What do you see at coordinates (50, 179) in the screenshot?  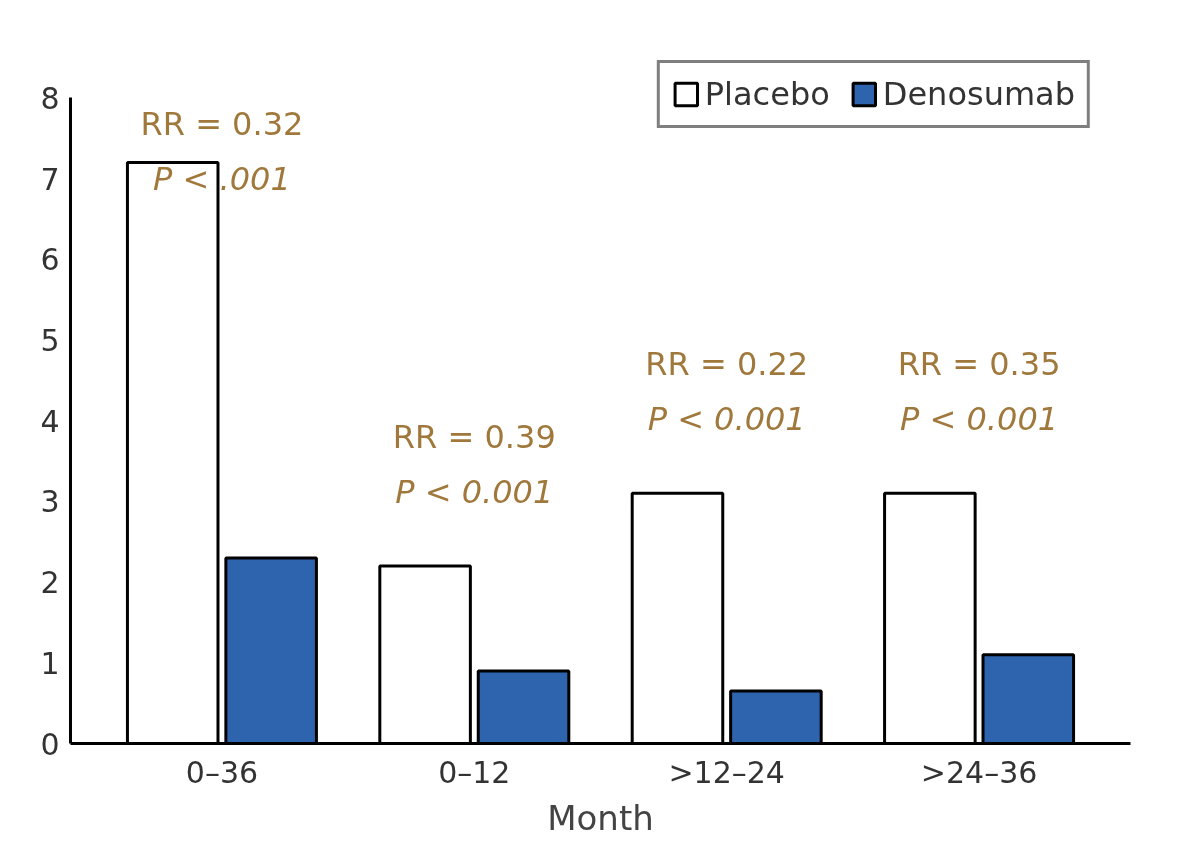 I see `y-tick-label: 7` at bounding box center [50, 179].